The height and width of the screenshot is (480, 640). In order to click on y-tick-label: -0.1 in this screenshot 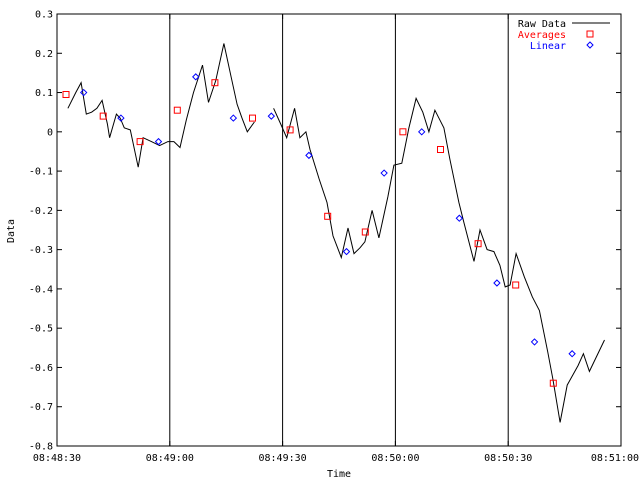, I will do `click(41, 172)`.